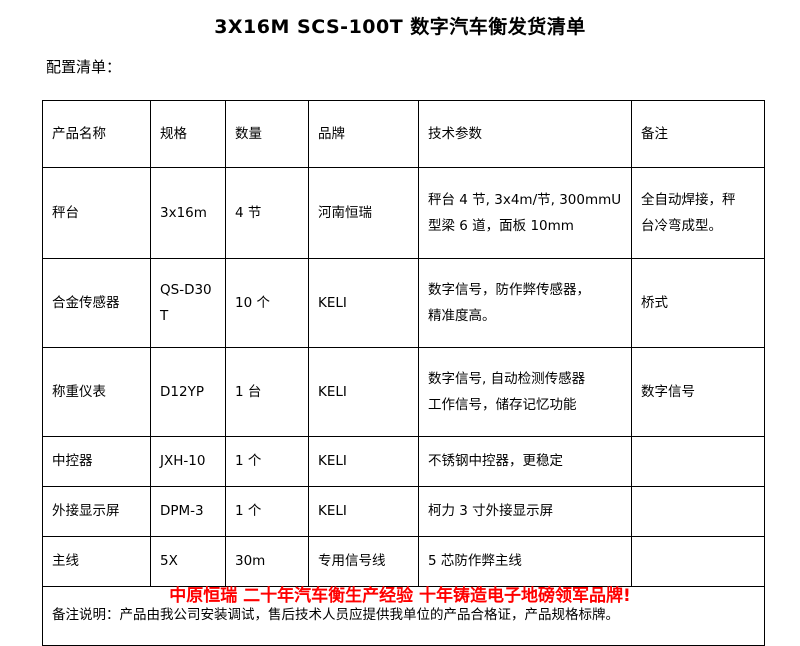 The image size is (800, 646). Describe the element at coordinates (267, 303) in the screenshot. I see `cell-quantity: 10 个` at that location.